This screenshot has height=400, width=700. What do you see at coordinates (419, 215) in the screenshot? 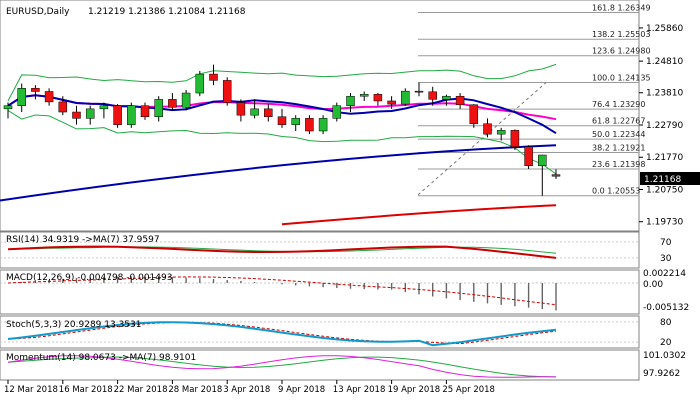
I see `long-ma-line` at bounding box center [419, 215].